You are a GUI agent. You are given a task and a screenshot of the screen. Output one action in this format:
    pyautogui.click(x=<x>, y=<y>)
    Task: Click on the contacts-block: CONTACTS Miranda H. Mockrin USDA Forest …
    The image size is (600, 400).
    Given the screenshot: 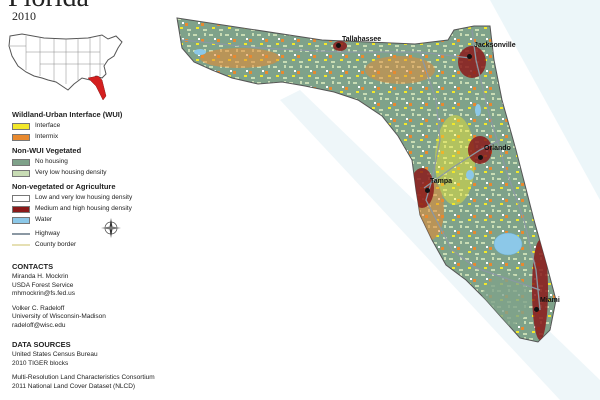 What is the action you would take?
    pyautogui.click(x=87, y=296)
    